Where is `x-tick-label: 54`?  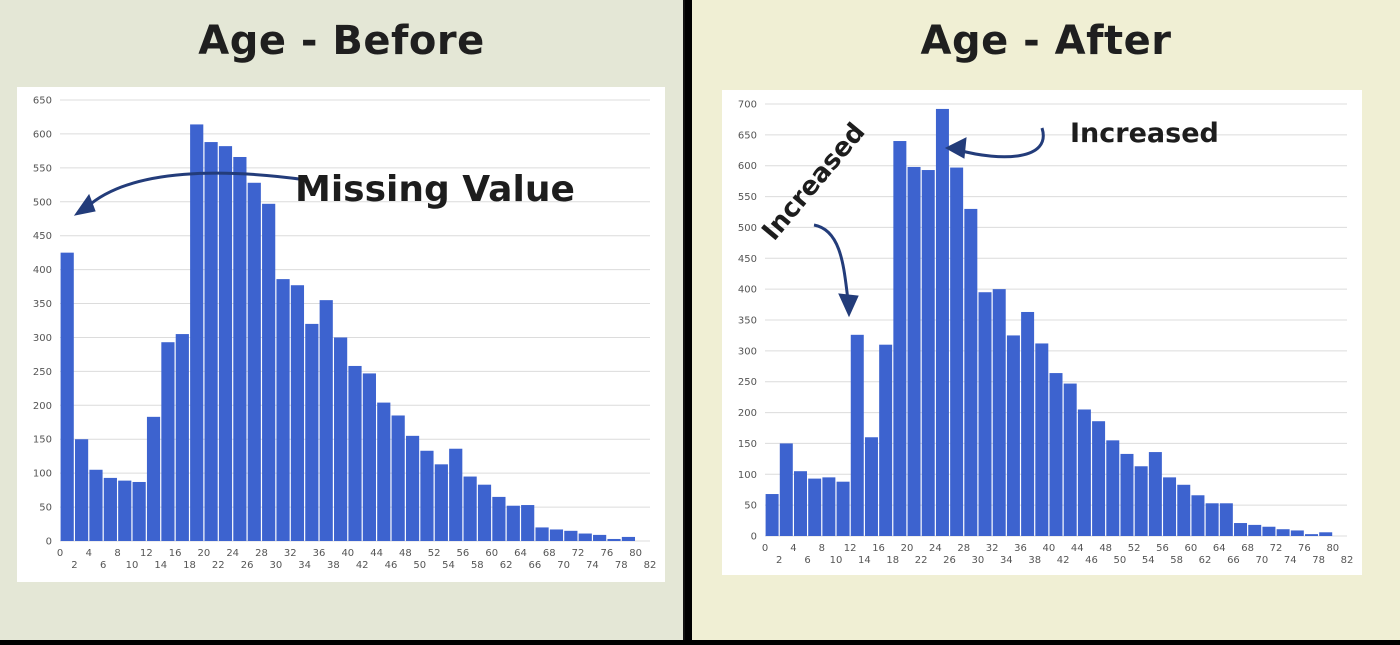
x-tick-label: 54 is located at coordinates (448, 565).